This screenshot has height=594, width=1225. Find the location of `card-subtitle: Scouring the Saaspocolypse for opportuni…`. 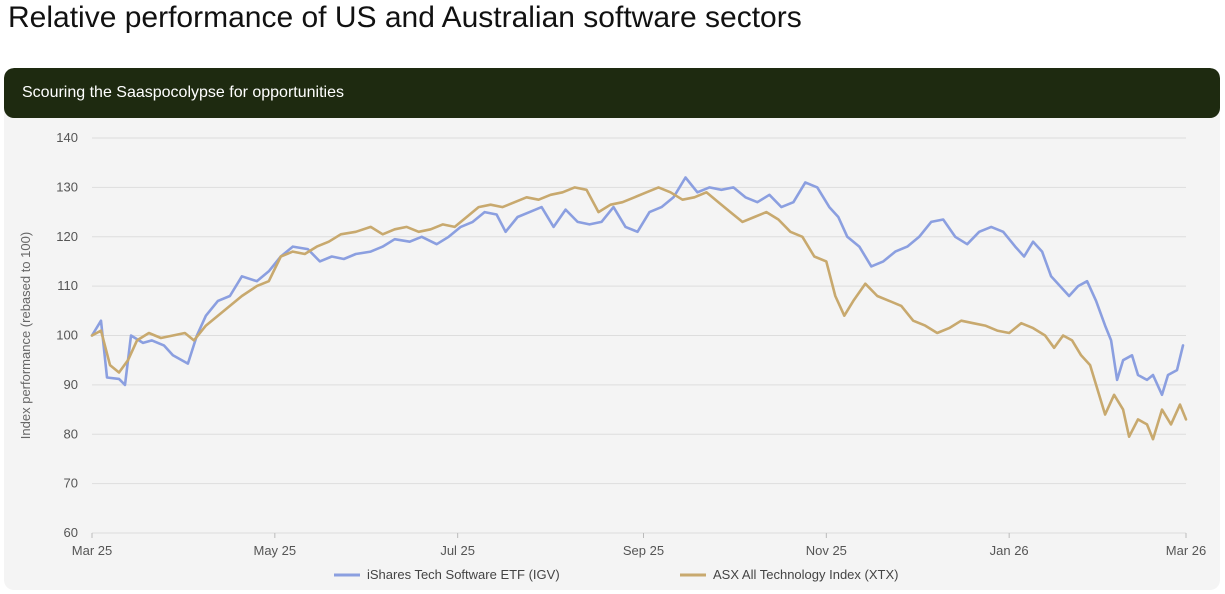

card-subtitle: Scouring the Saaspocolypse for opportuni… is located at coordinates (612, 93).